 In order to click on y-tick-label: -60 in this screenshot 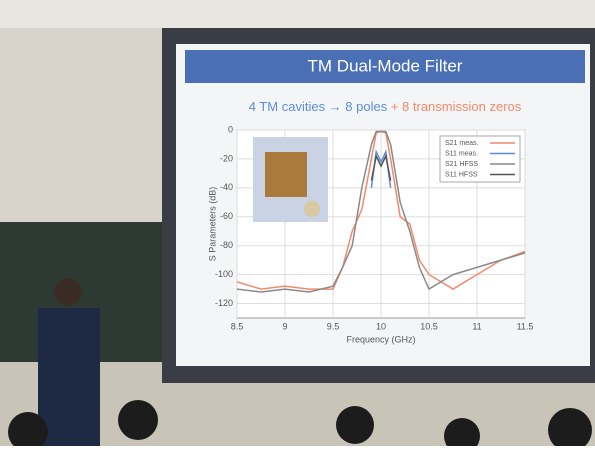, I will do `click(226, 216)`.